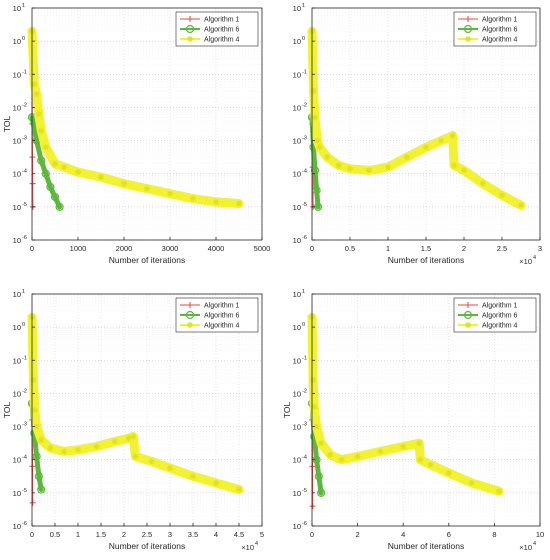 This screenshot has width=550, height=560. Describe the element at coordinates (540, 534) in the screenshot. I see `x-tick-label: 10` at that location.